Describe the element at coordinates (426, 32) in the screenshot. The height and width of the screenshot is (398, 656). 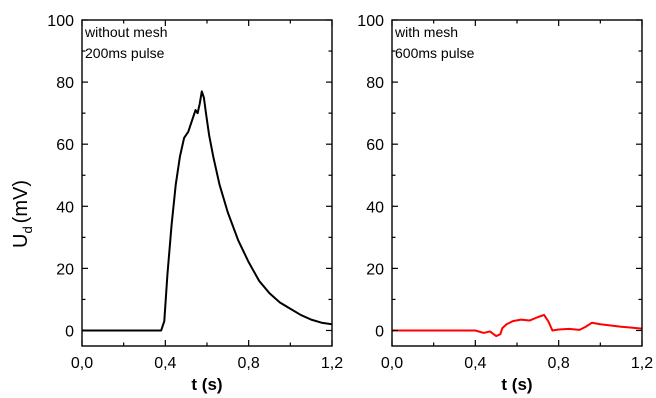
I see `annotation-line-0: with mesh` at that location.